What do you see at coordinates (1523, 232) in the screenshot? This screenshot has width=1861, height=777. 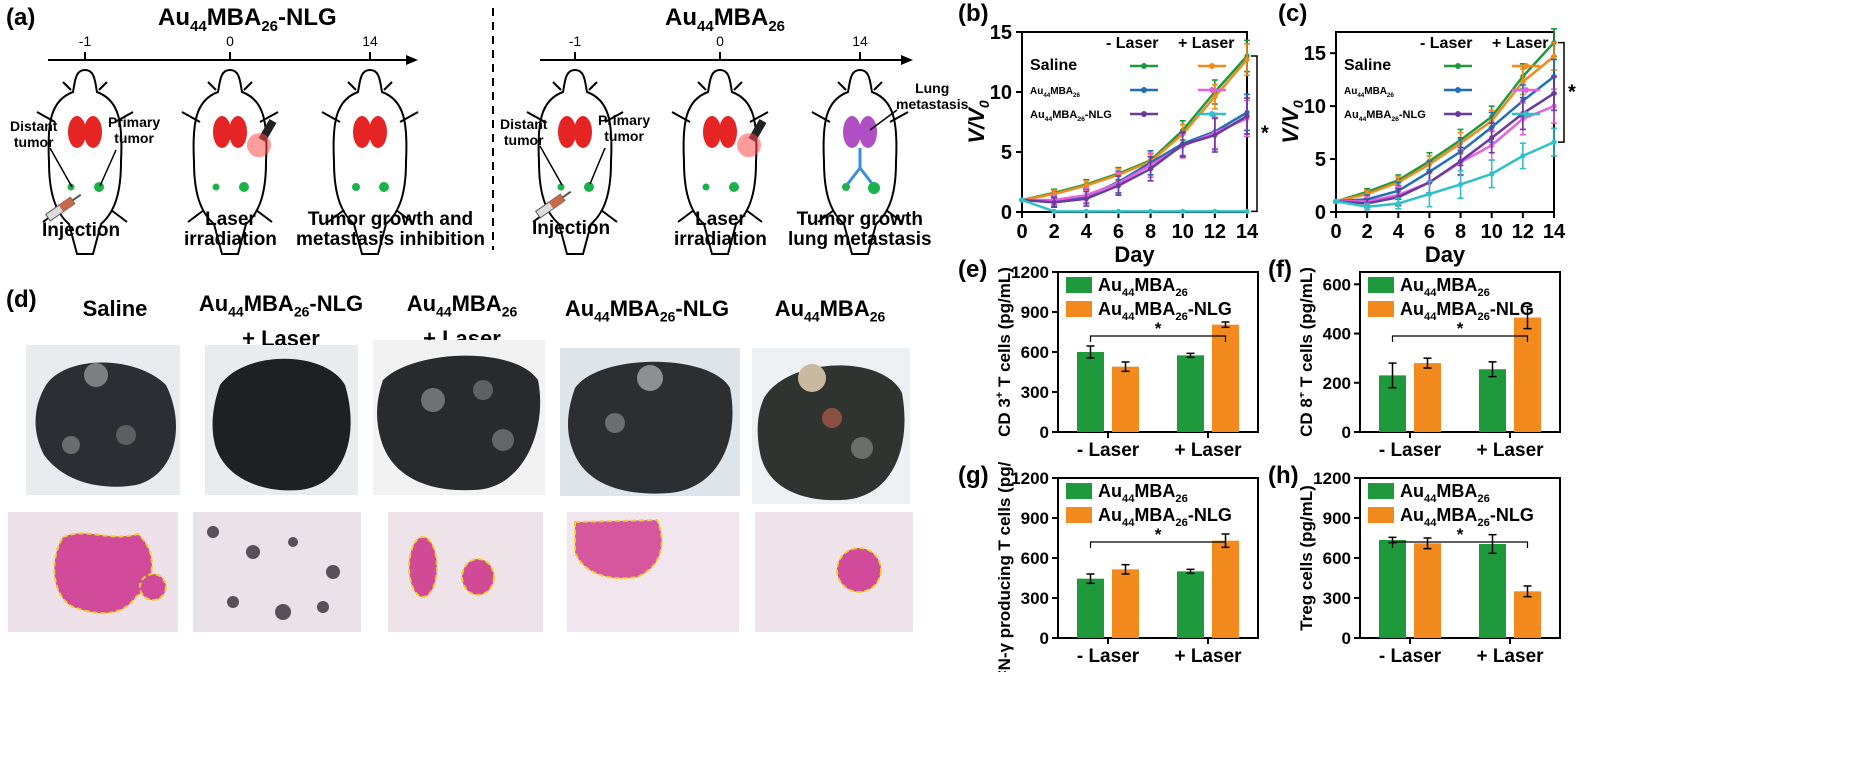 I see `x-tick-label: 12` at bounding box center [1523, 232].